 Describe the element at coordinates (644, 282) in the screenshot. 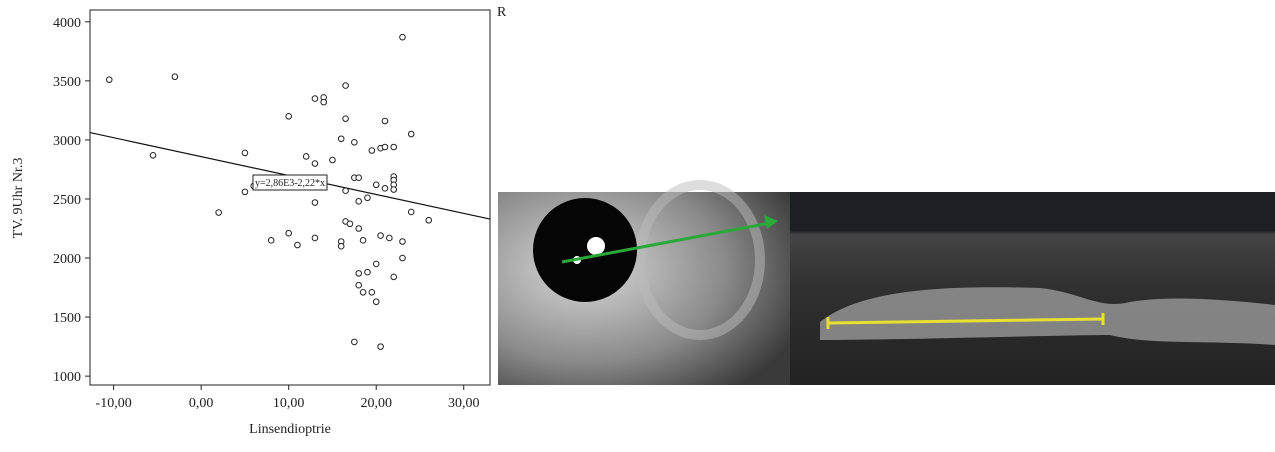

I see `eye-photo` at that location.